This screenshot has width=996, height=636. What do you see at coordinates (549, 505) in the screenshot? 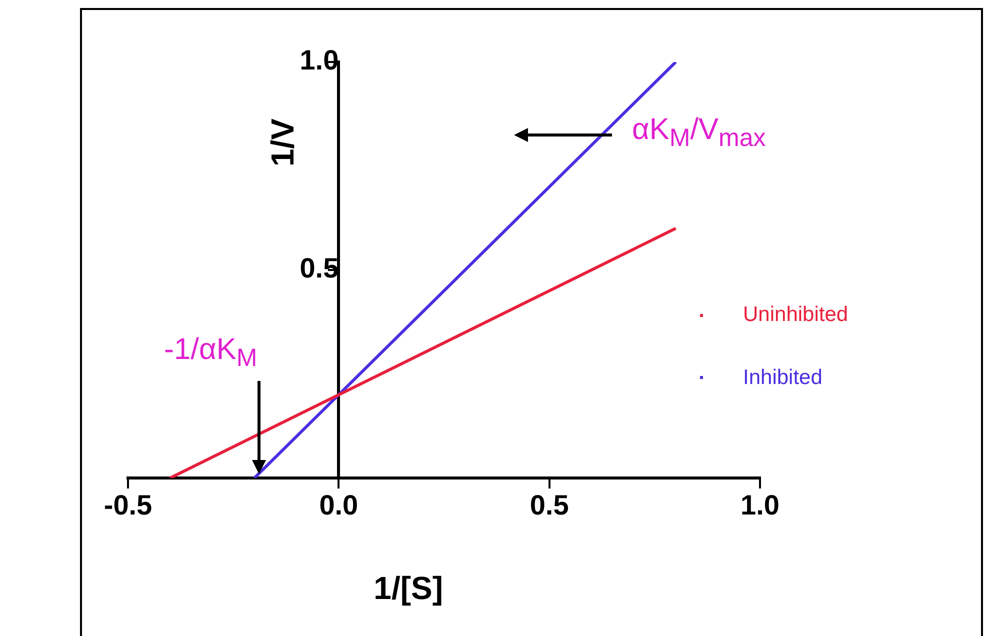
I see `x-tick-label: 0.5` at bounding box center [549, 505].